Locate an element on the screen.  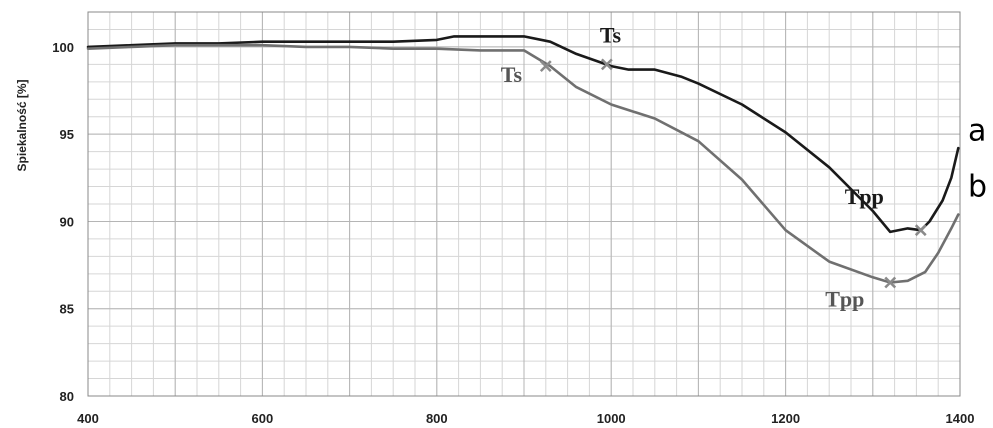
y-tick-label: 95 is located at coordinates (67, 134).